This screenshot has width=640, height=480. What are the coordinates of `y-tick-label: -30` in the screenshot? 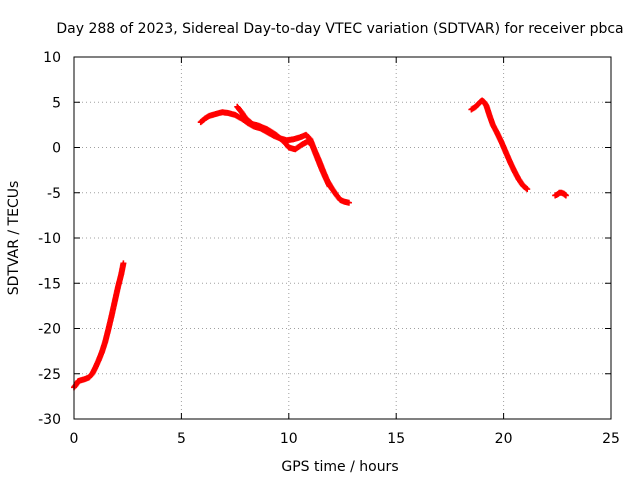 It's located at (49, 420).